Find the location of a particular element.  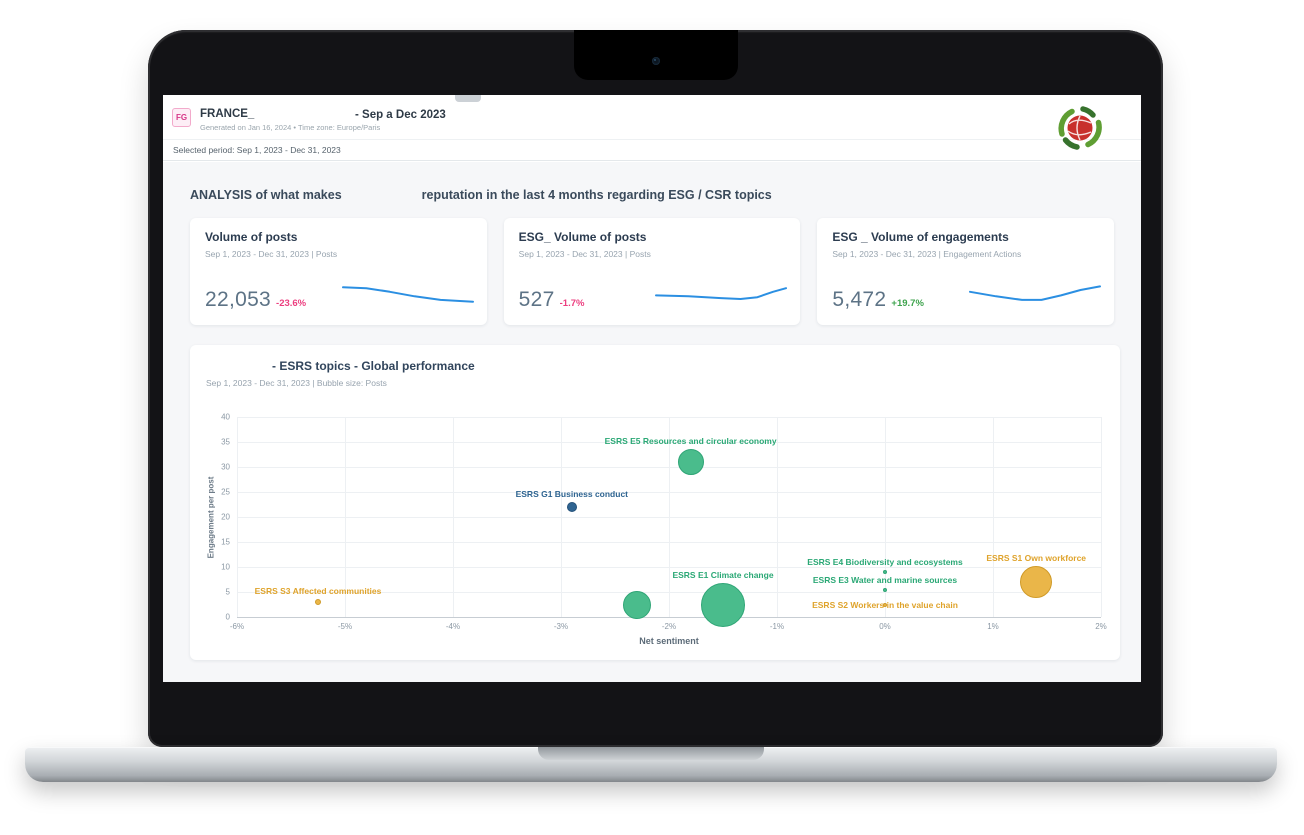

dashboard-title: FRANCE_ is located at coordinates (227, 114).